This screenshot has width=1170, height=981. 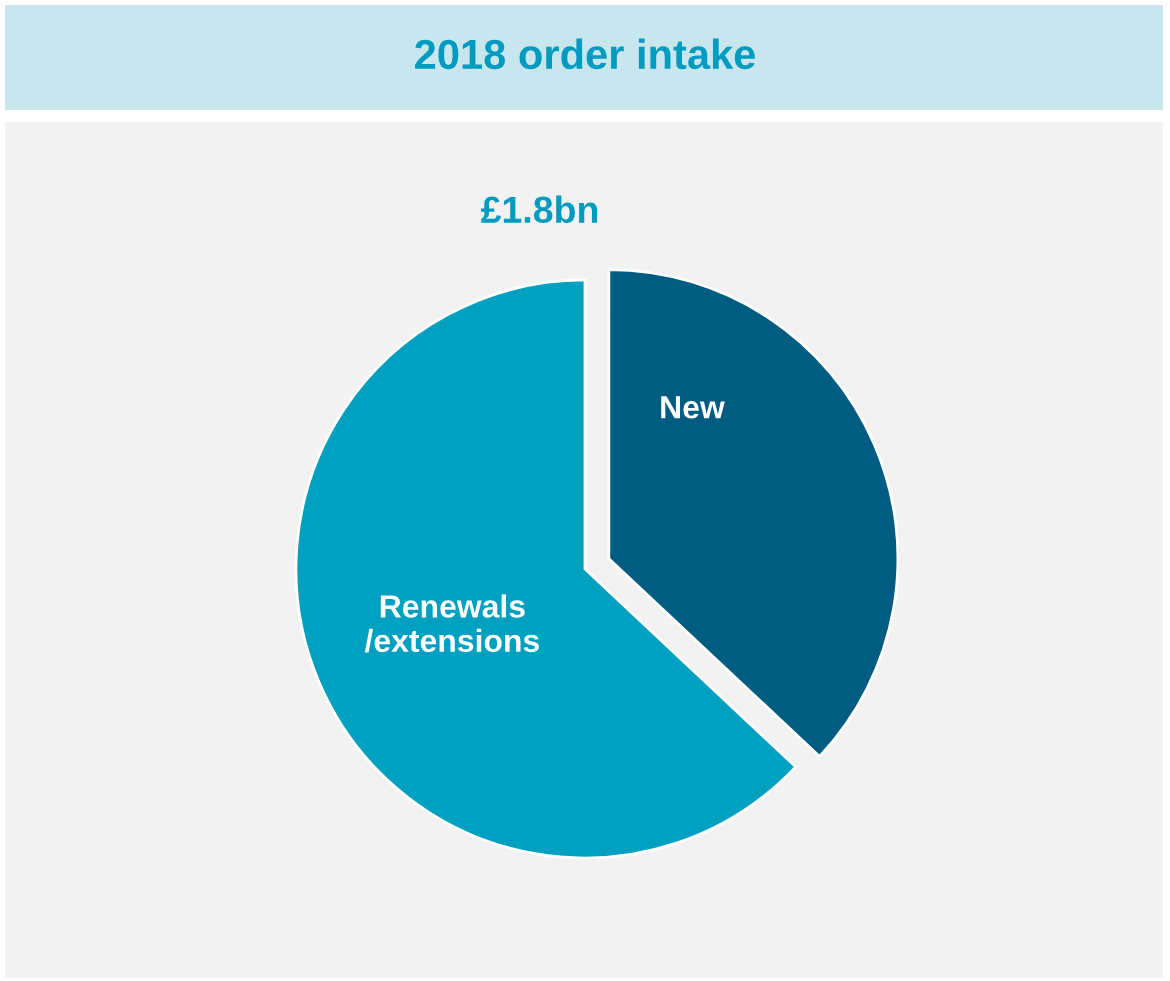 I want to click on chart-title: 2018 order intake, so click(x=585, y=54).